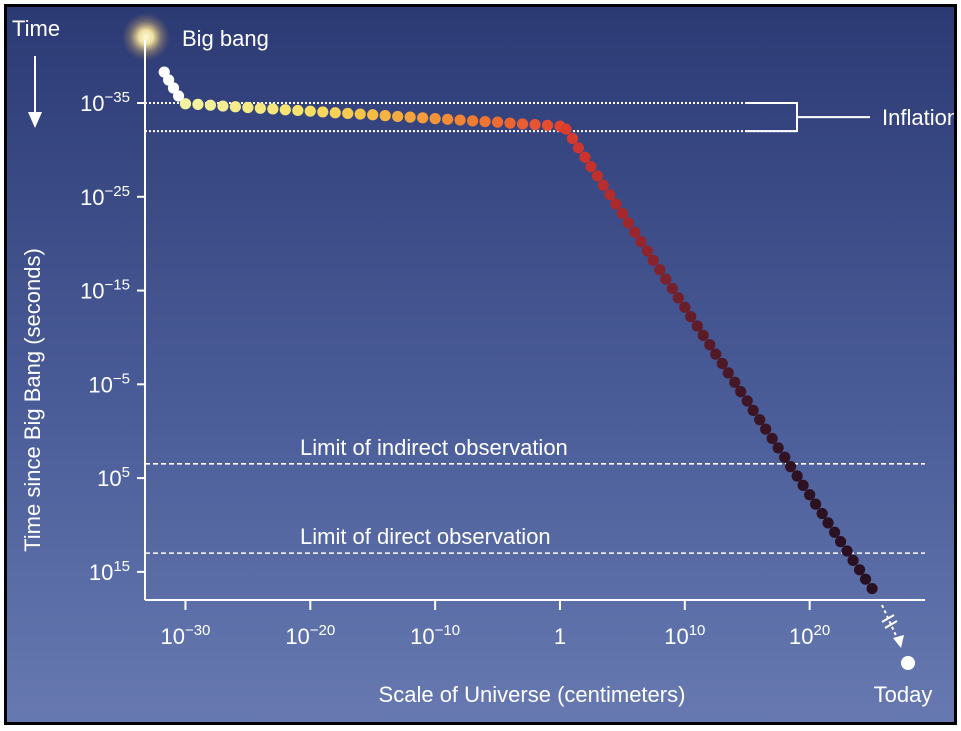  What do you see at coordinates (32, 400) in the screenshot?
I see `y-axis-title: Time since Big Bang (seconds)` at bounding box center [32, 400].